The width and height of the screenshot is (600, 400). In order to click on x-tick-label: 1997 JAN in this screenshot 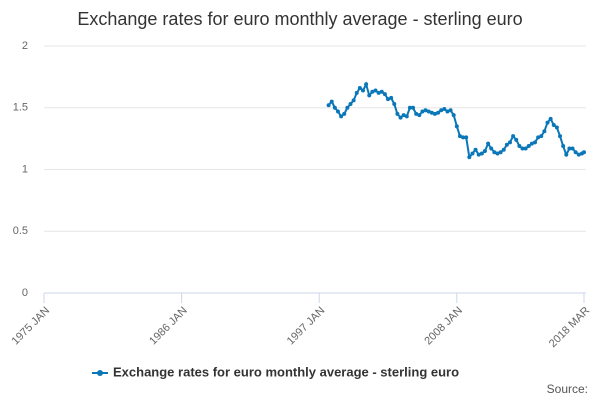, I will do `click(306, 326)`.